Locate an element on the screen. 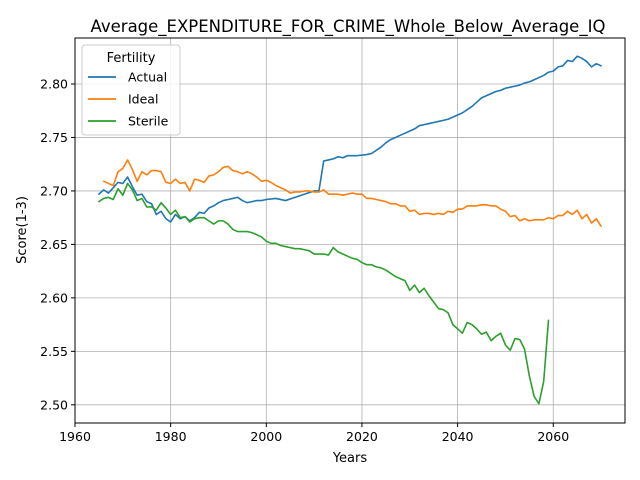  y-tick-label: 2.65 is located at coordinates (54, 244).